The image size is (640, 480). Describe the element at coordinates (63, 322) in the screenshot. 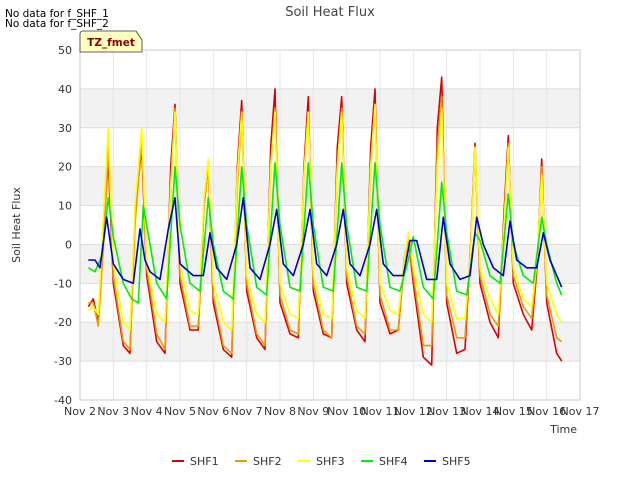

I see `y-tick-label: -20` at that location.